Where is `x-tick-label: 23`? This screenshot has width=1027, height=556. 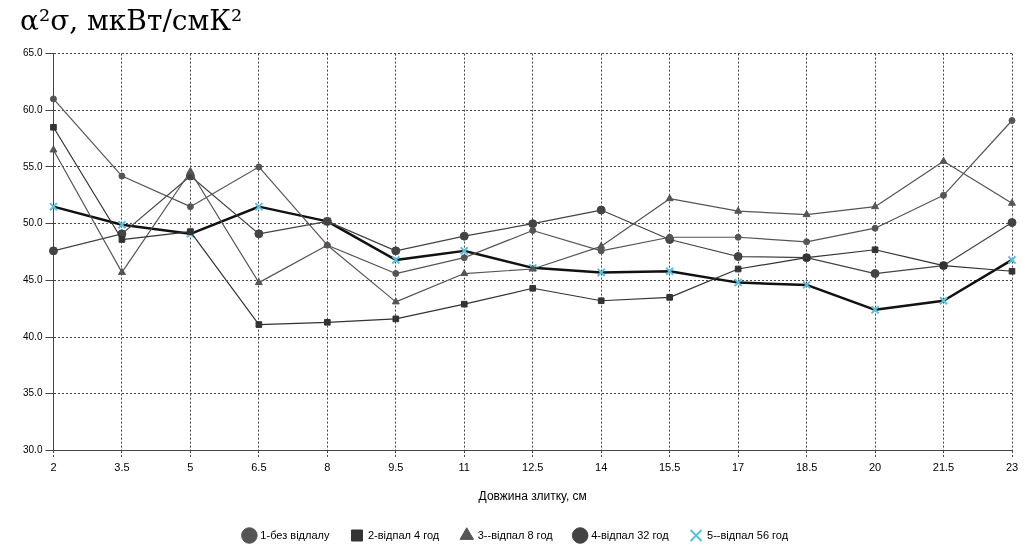 x-tick-label: 23 is located at coordinates (1012, 467).